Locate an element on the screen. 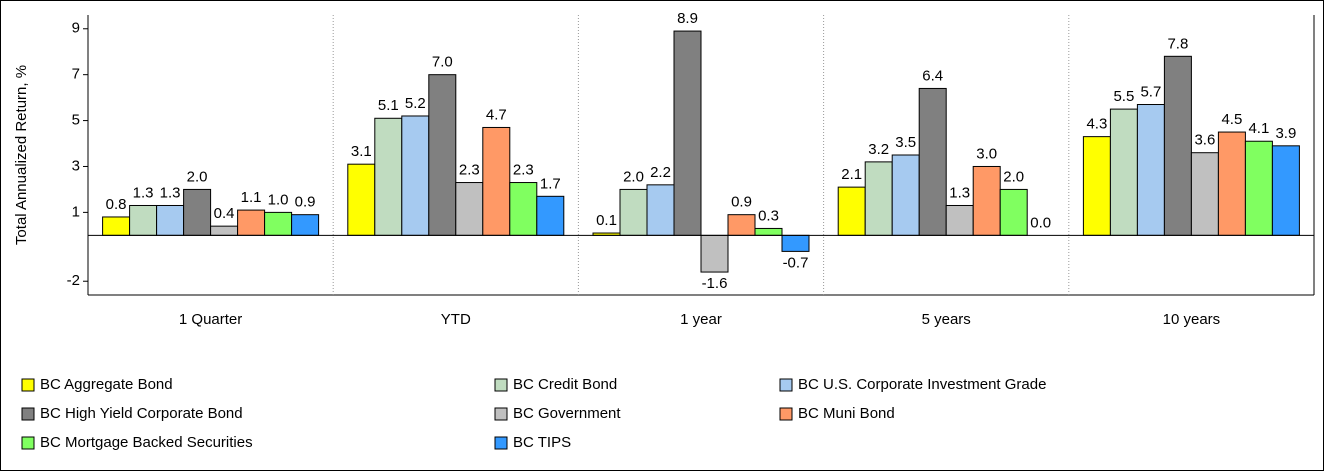 This screenshot has width=1324, height=471. data-label: 3.0 is located at coordinates (986, 153).